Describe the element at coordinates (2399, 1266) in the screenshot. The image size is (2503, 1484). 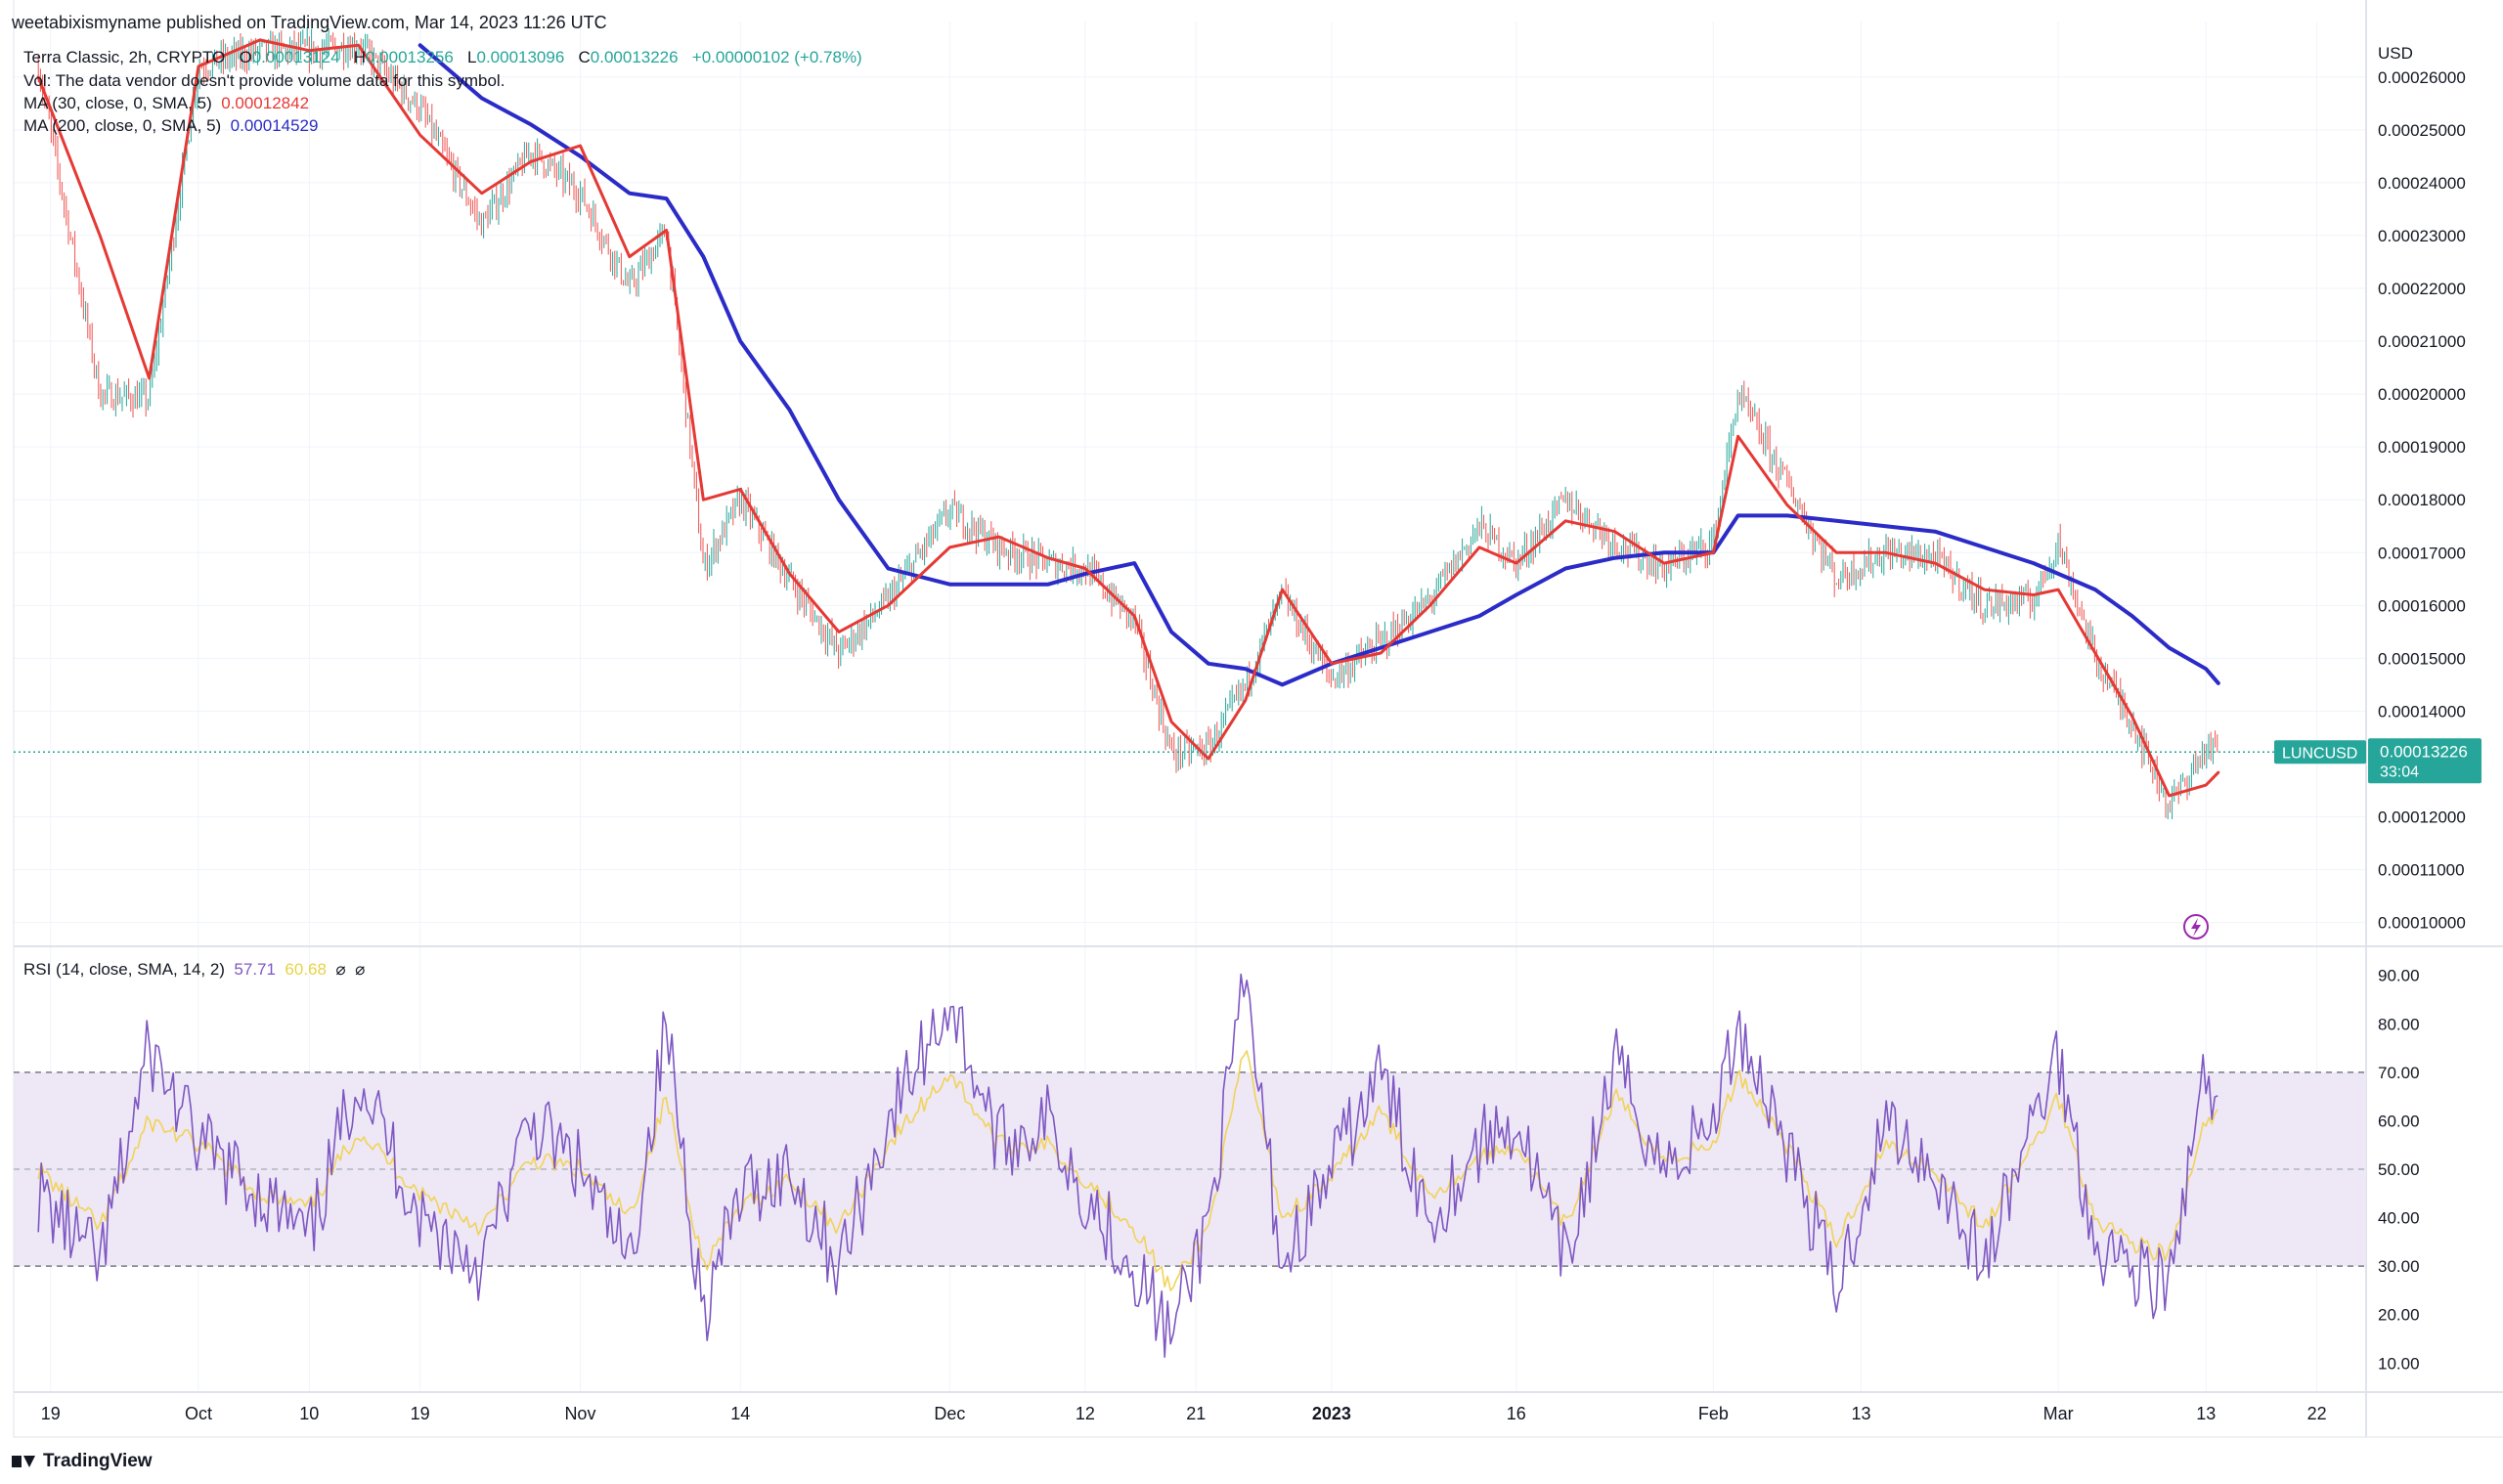
I see `rsi-tick-label: 30.00` at that location.